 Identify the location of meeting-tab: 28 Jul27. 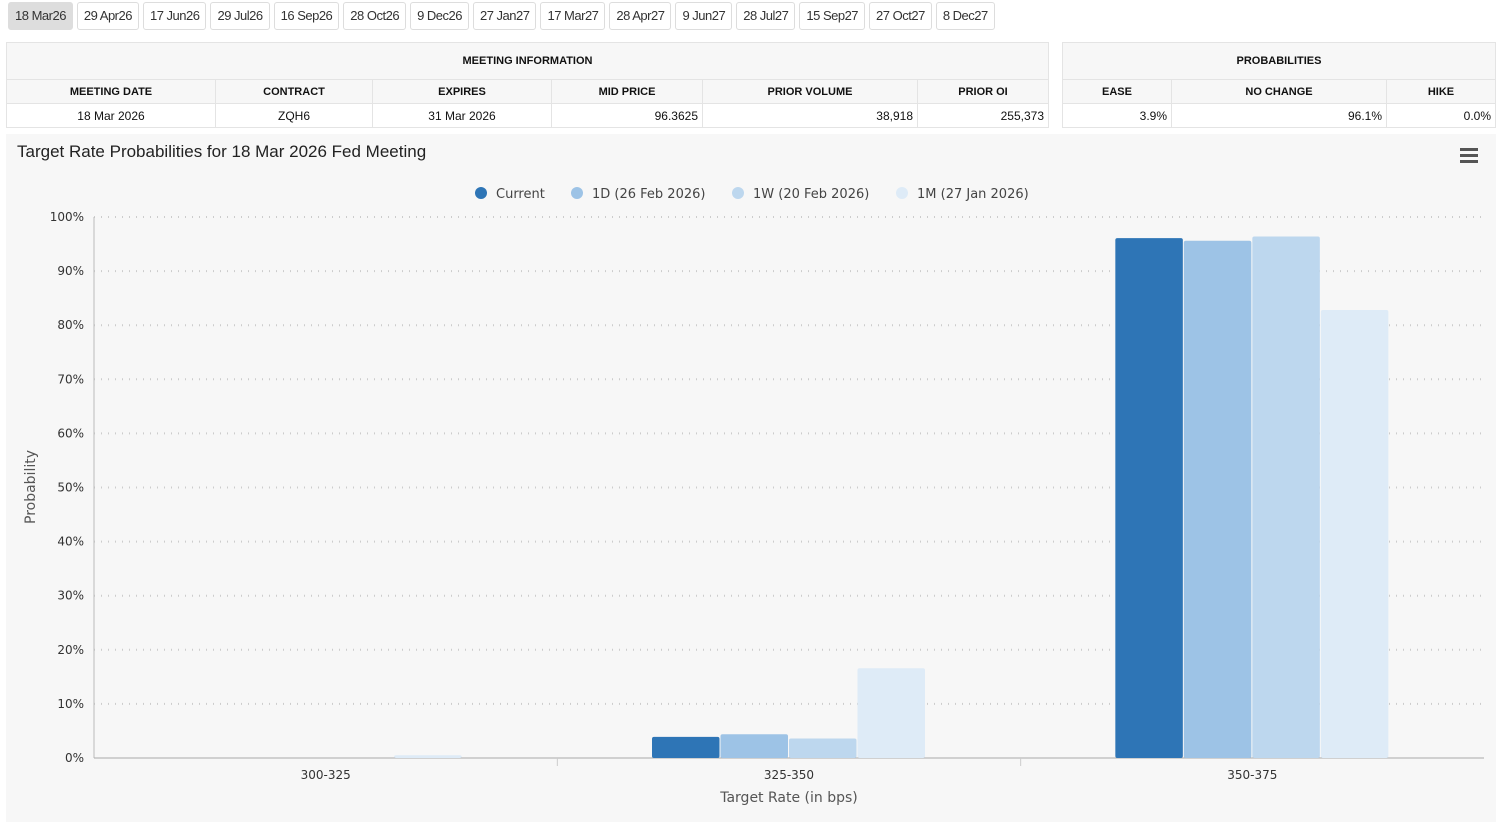
(766, 16).